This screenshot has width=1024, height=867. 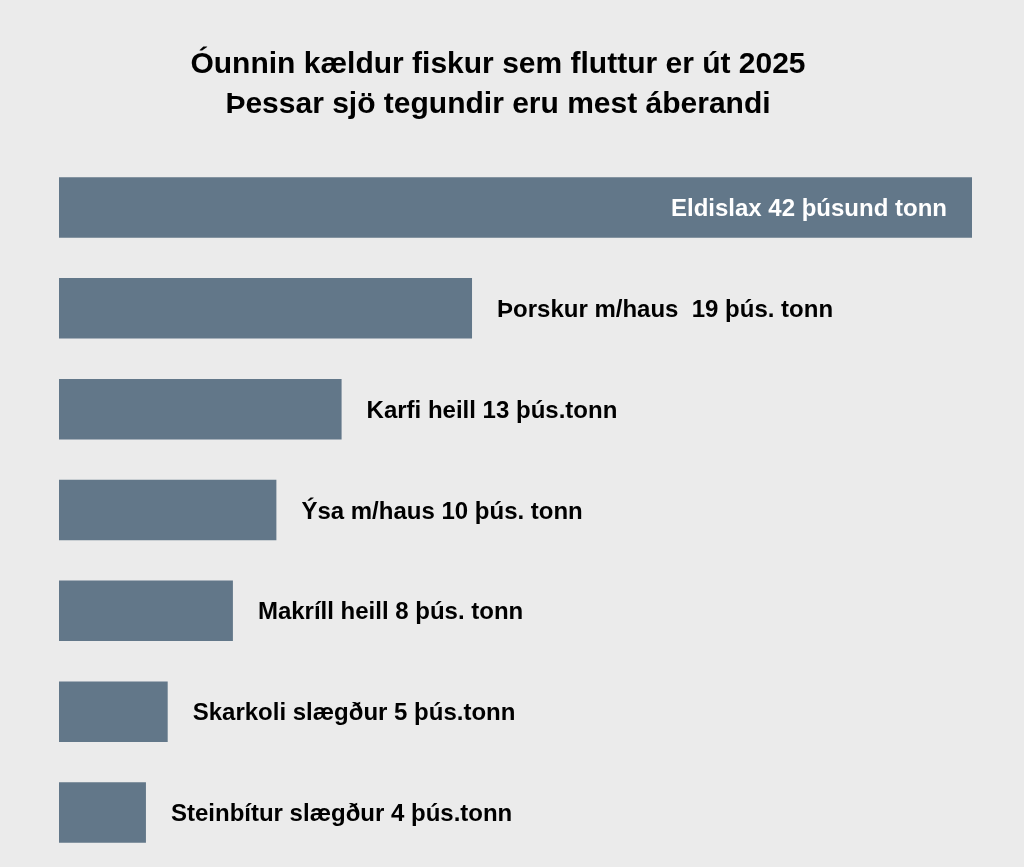 I want to click on data-label: Steinbítur slægður 4 þús.tonn, so click(x=341, y=813).